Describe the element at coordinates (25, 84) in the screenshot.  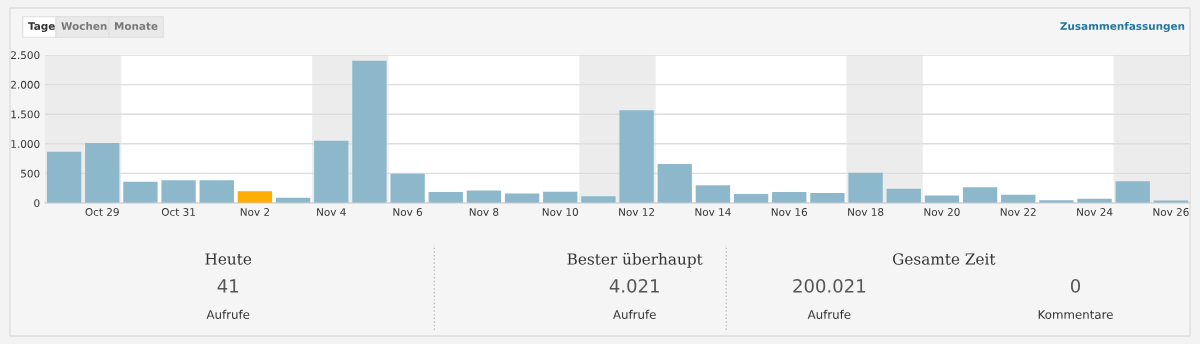
I see `y-tick-label: 2.000` at that location.